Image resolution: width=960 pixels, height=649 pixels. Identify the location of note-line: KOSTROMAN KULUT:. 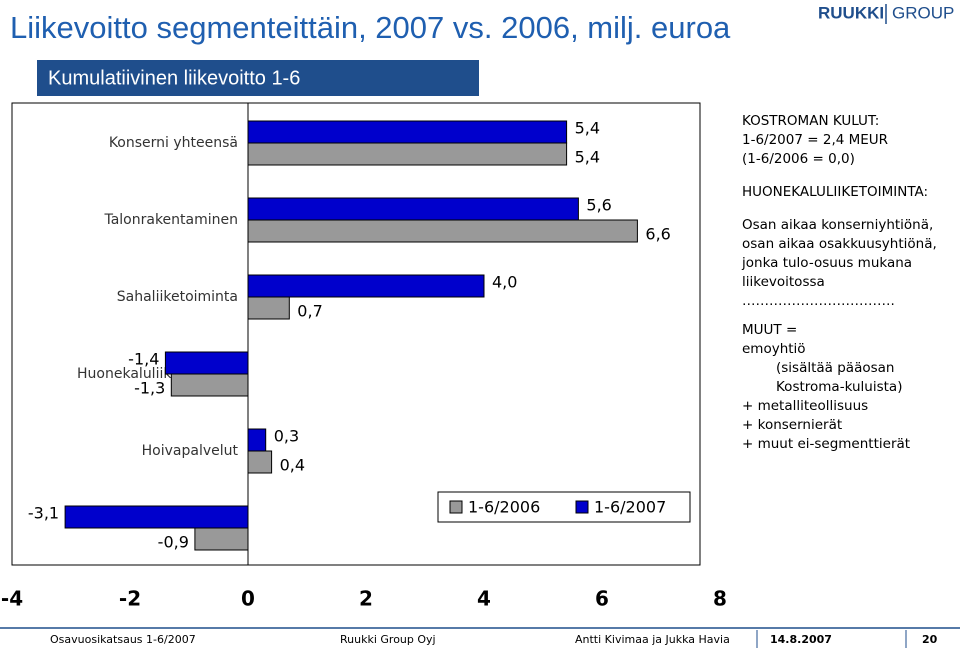
(811, 121).